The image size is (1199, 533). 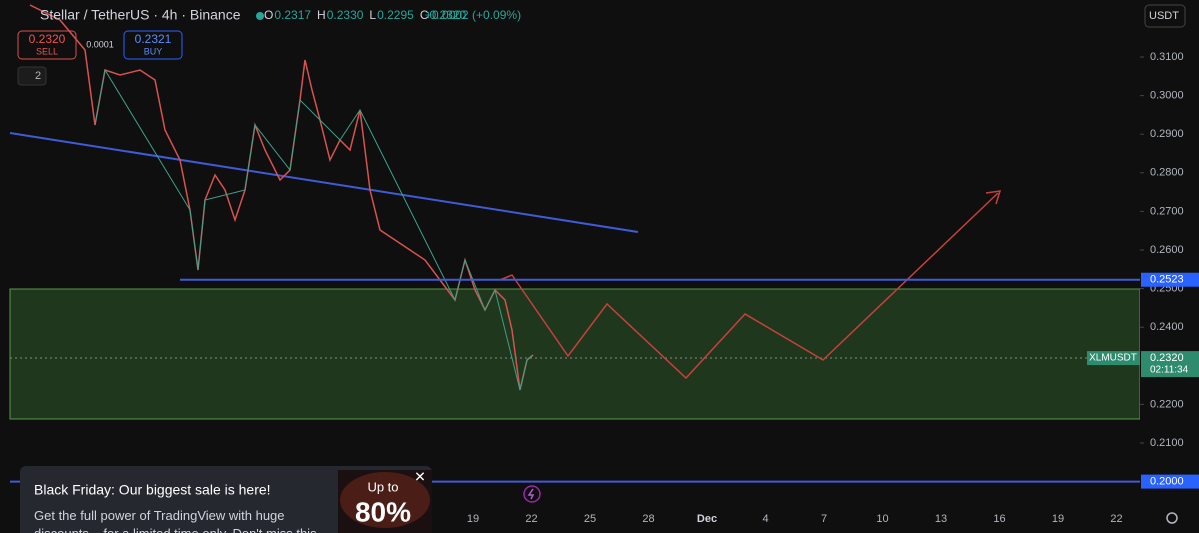 I want to click on ohlc-key: O, so click(x=268, y=15).